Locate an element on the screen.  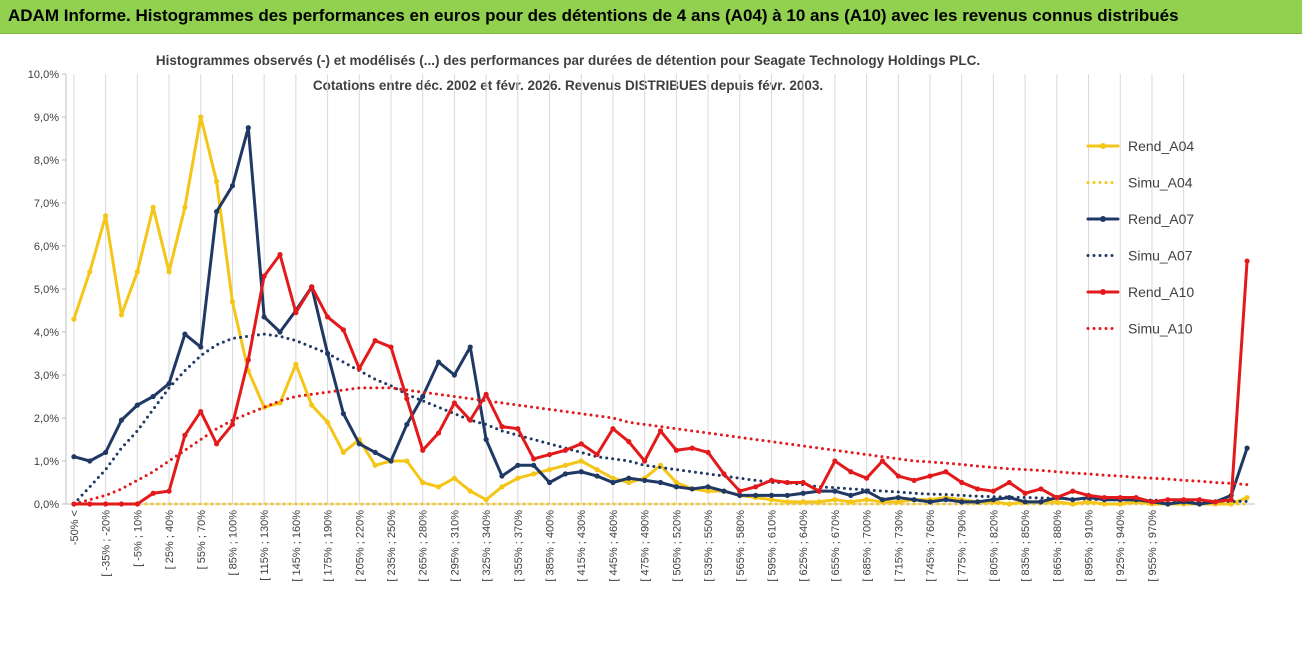
x-tick-label: [ 325% ; 340% is located at coordinates (487, 546).